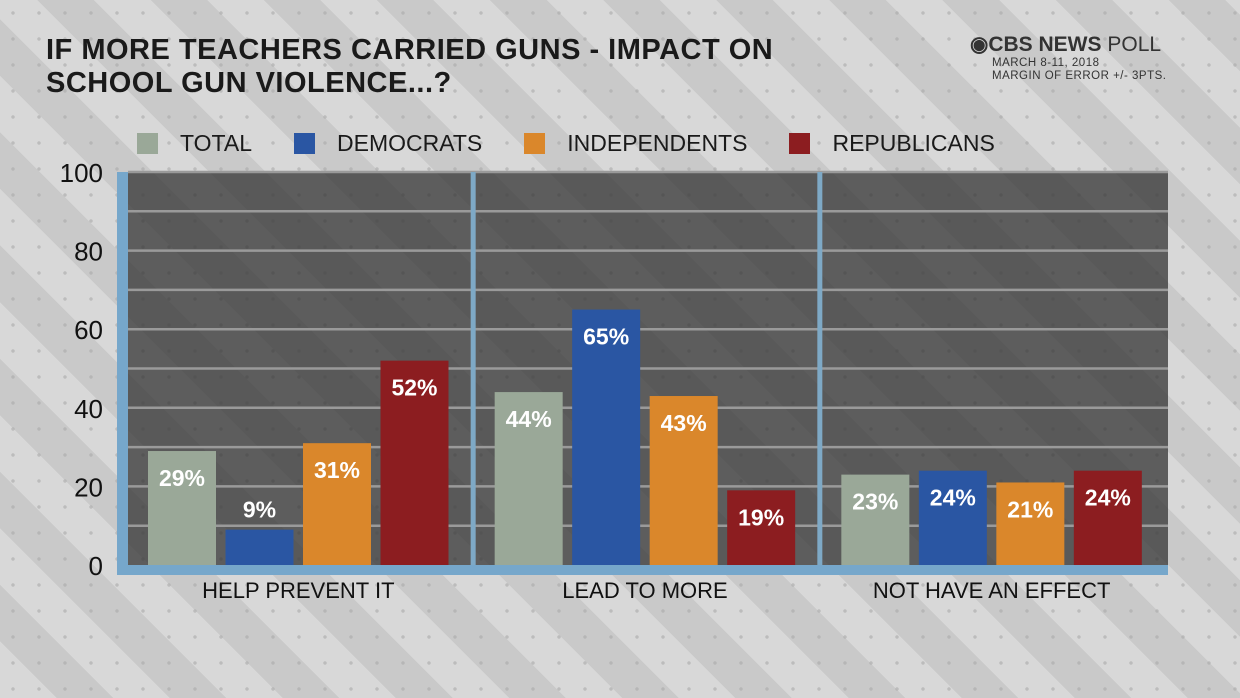 Image resolution: width=1240 pixels, height=698 pixels. What do you see at coordinates (1046, 63) in the screenshot?
I see `poll-date: MARCH 8-11, 2018` at bounding box center [1046, 63].